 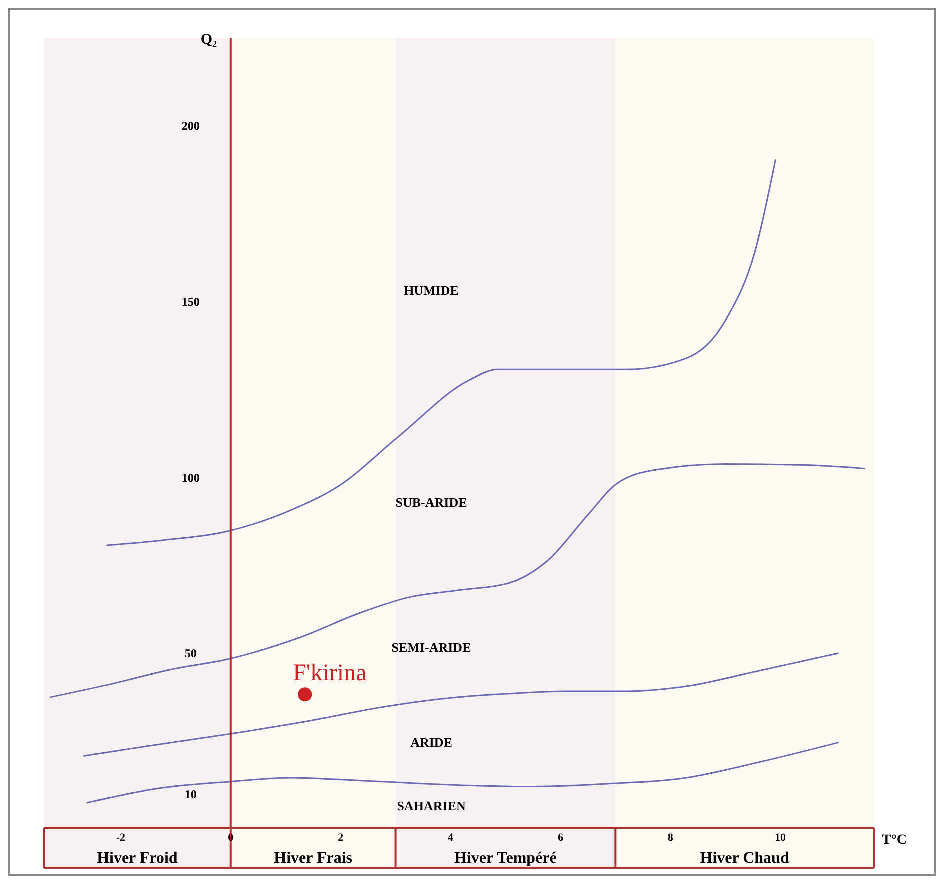 I want to click on band-label: Hiver Chaud, so click(x=745, y=858).